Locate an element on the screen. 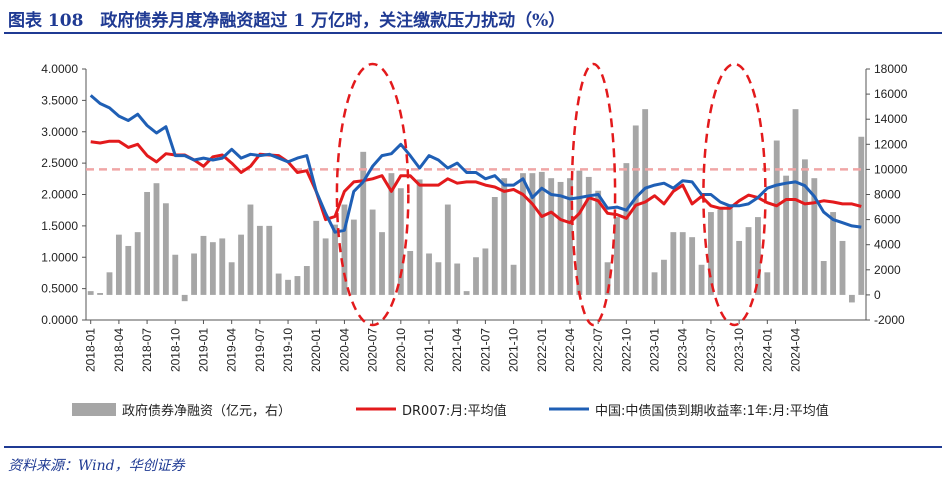  x-tick-label: 2018-07 is located at coordinates (147, 350).